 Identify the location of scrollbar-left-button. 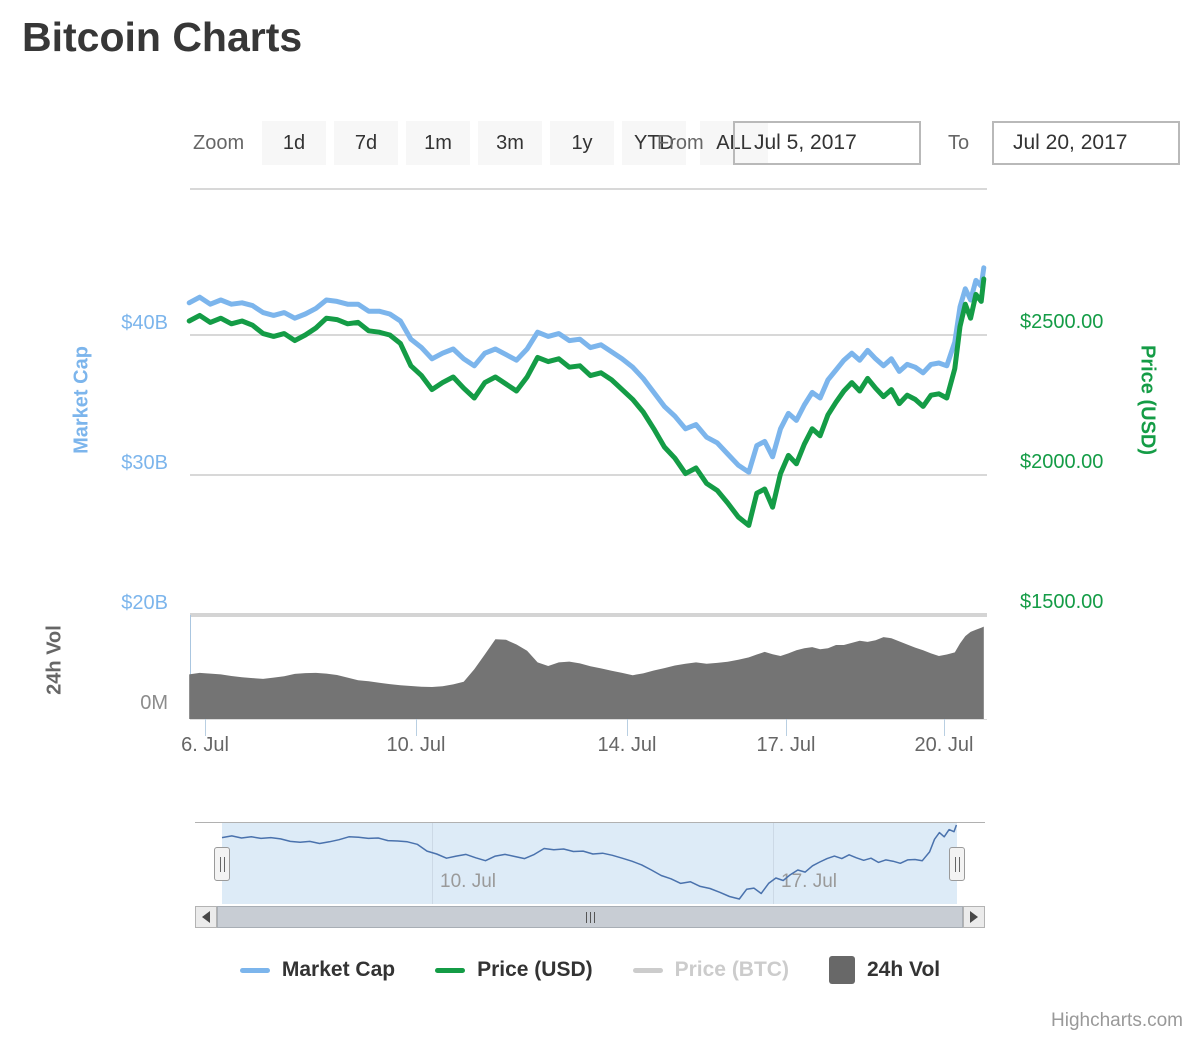
(206, 917).